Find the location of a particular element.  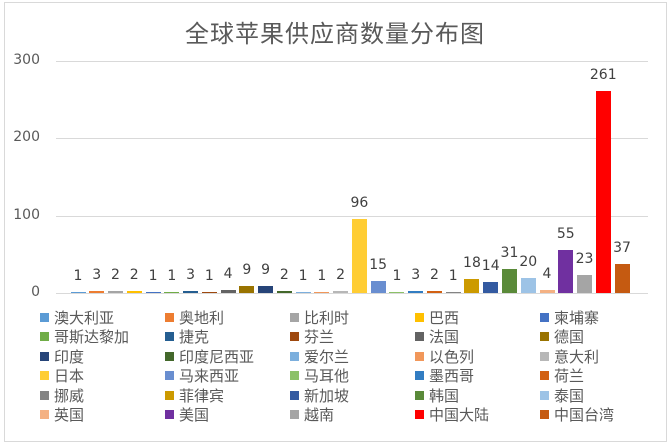

legend-item: 英国 is located at coordinates (62, 415).